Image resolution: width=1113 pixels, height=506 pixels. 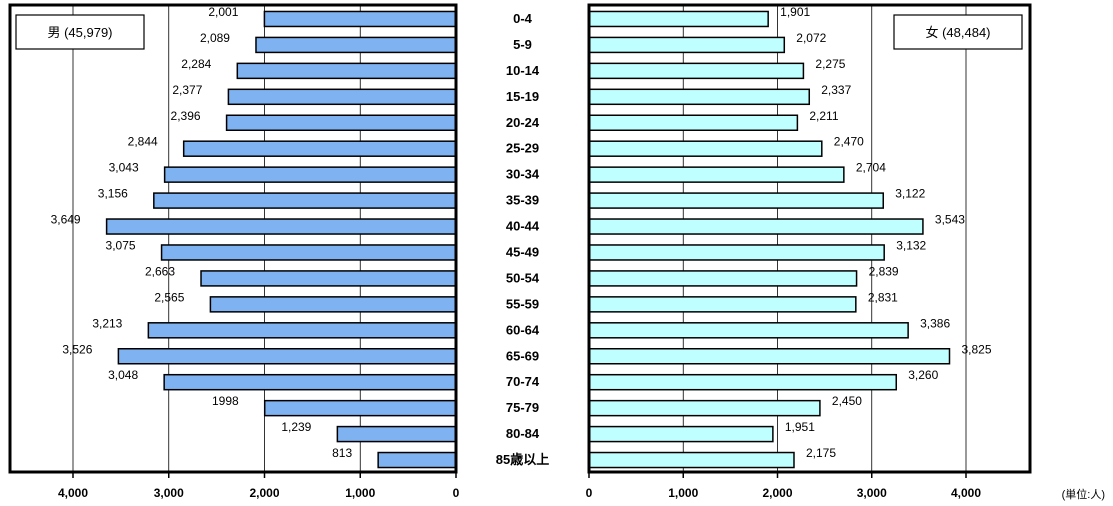 What do you see at coordinates (113, 194) in the screenshot?
I see `data-label-male: 3,156` at bounding box center [113, 194].